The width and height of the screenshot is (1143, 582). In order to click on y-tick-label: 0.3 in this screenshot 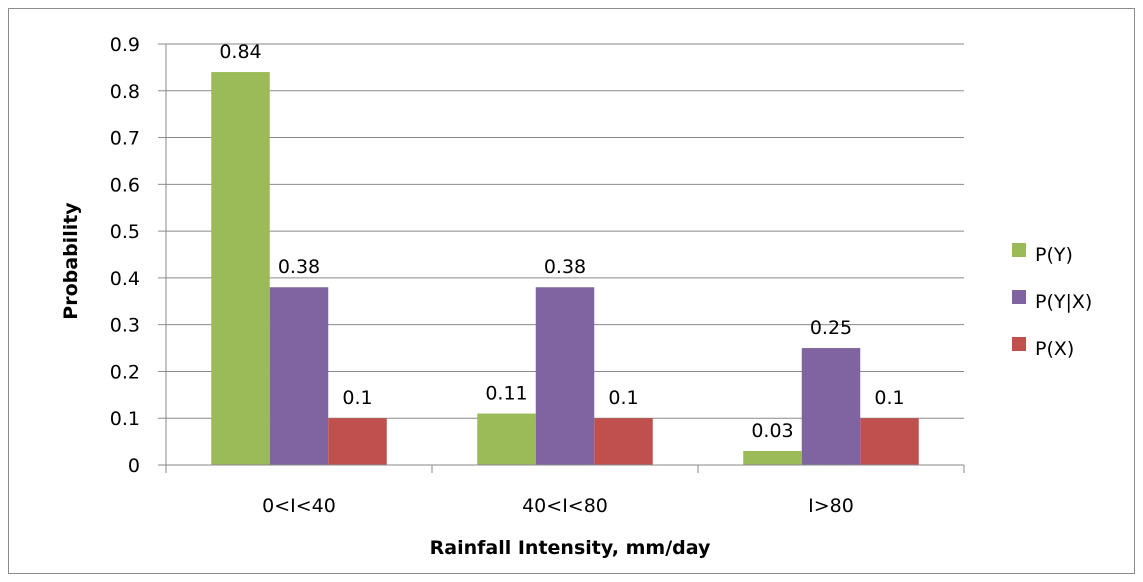, I will do `click(125, 326)`.